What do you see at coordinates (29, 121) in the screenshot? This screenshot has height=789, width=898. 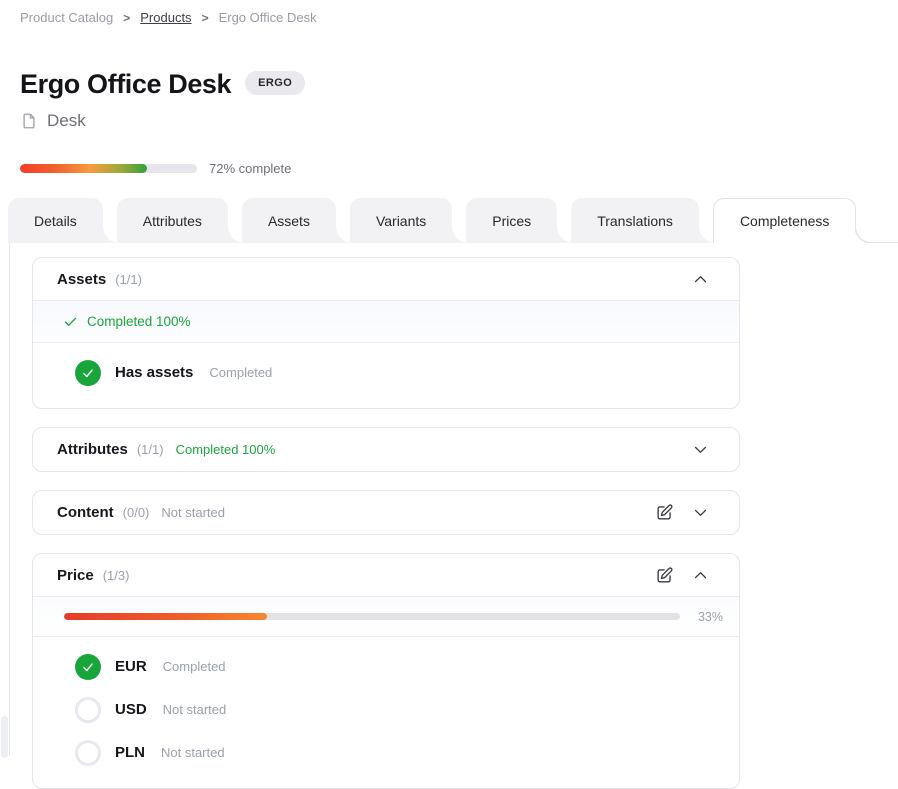 I see `file-icon` at bounding box center [29, 121].